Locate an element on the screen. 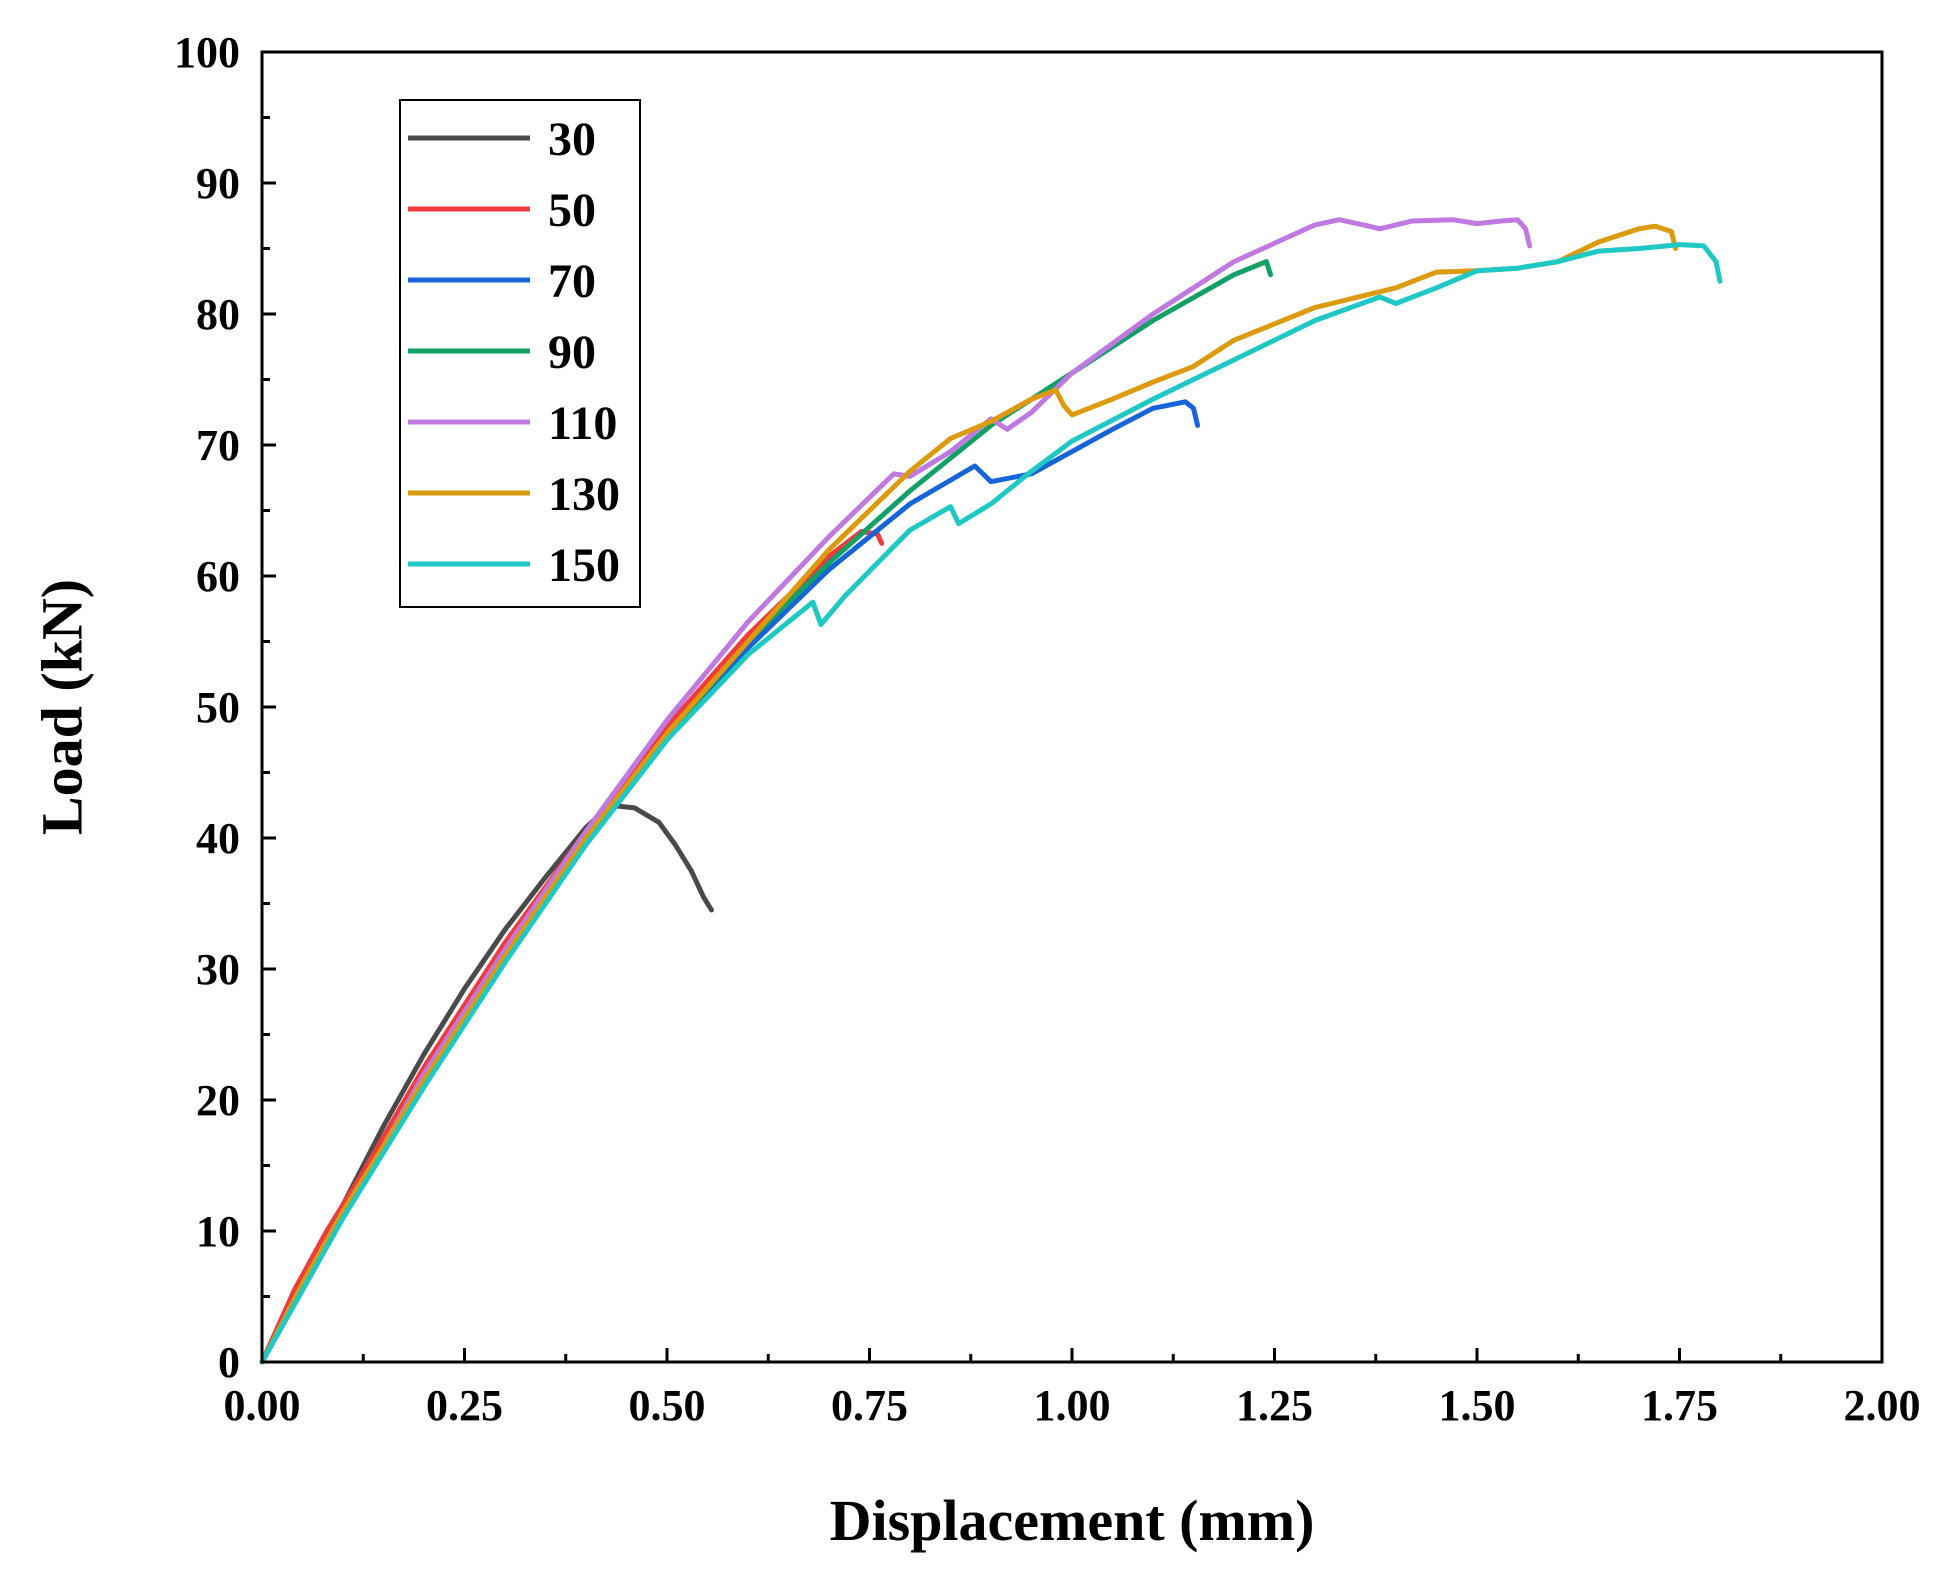 The height and width of the screenshot is (1574, 1948). x-tick-label: 0.25 is located at coordinates (464, 1405).